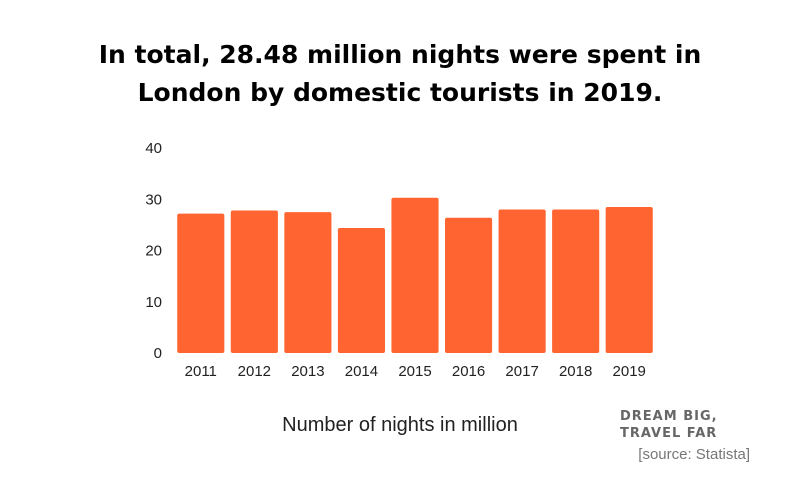  Describe the element at coordinates (254, 371) in the screenshot. I see `x-tick-label: 2012` at that location.